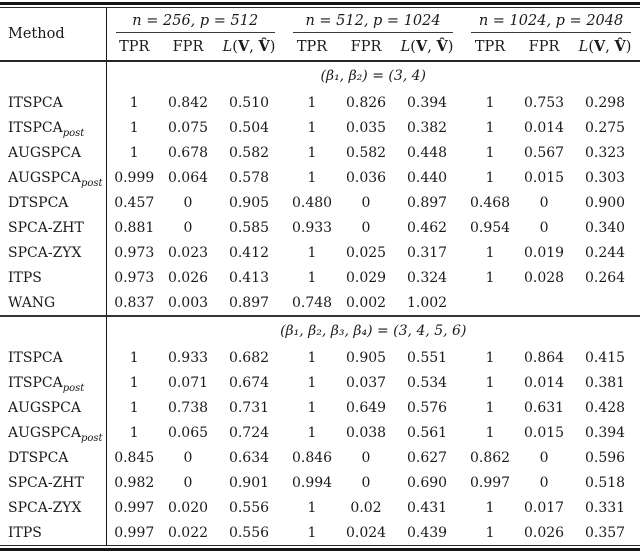 The height and width of the screenshot is (552, 640). I want to click on value-cell: 0.038, so click(366, 432).